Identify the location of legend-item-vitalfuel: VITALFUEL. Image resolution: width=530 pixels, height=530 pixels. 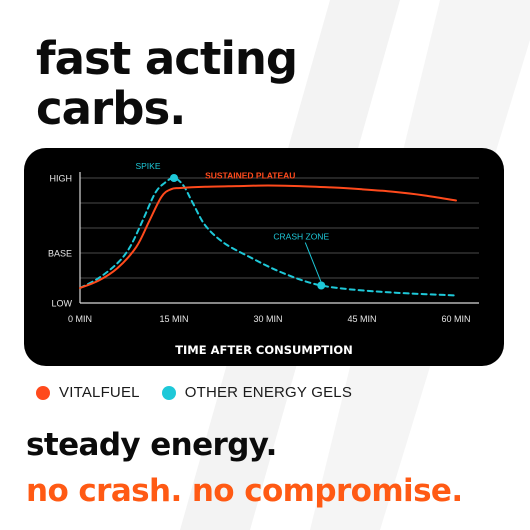
(88, 392).